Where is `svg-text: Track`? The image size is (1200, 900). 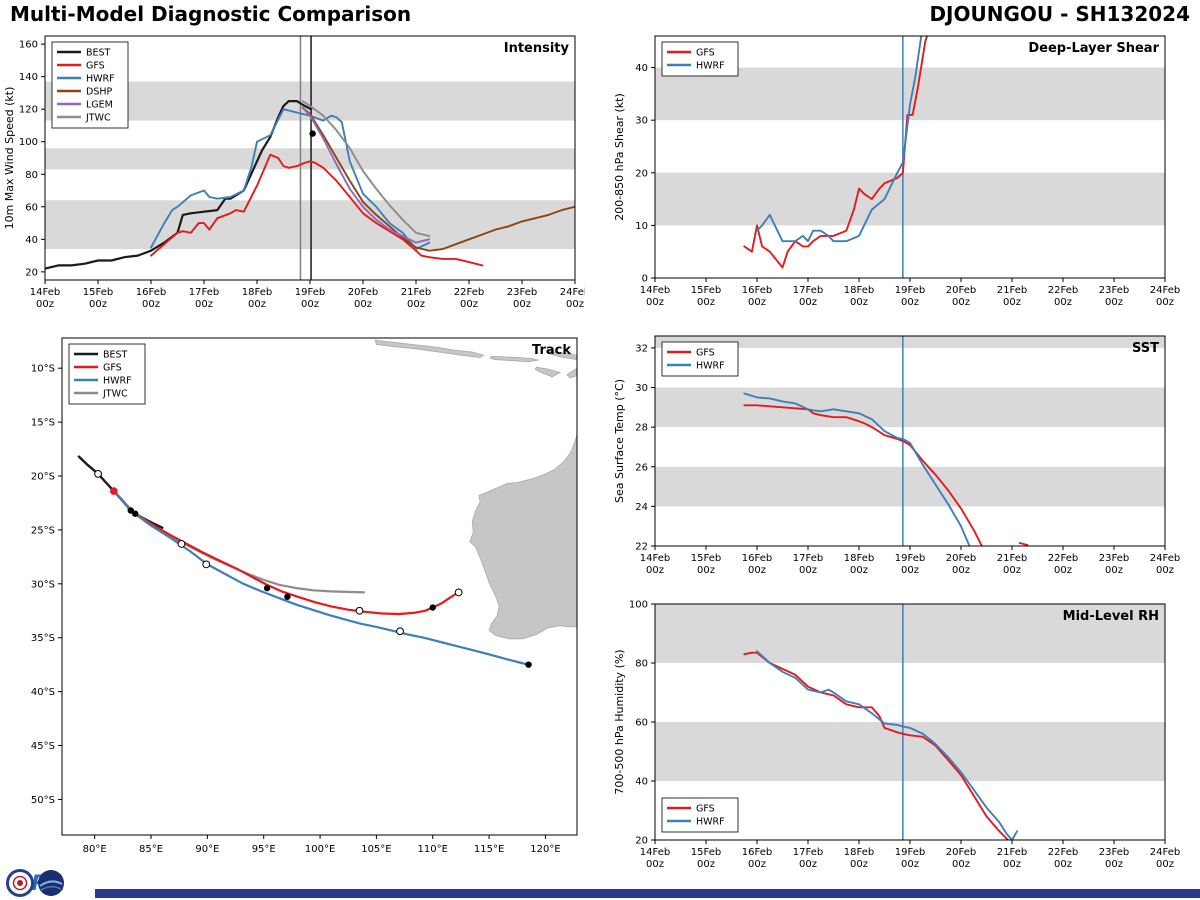 svg-text: Track is located at coordinates (551, 350).